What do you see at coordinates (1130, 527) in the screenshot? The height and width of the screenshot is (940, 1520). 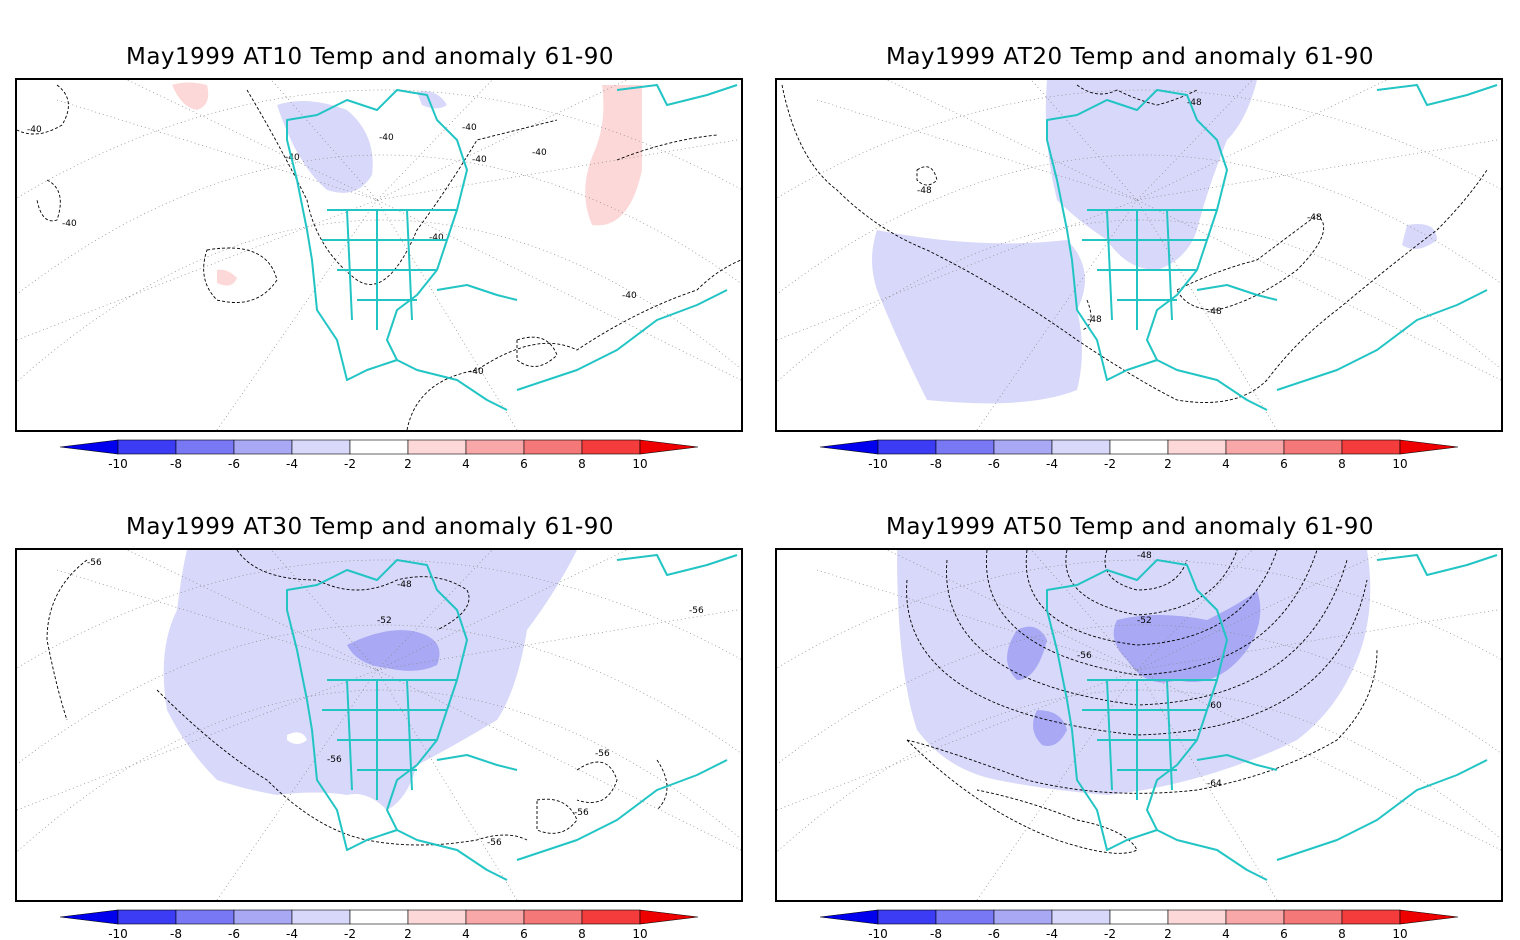 I see `panel-title: May1999 AT50 Temp and anomaly 61-90` at bounding box center [1130, 527].